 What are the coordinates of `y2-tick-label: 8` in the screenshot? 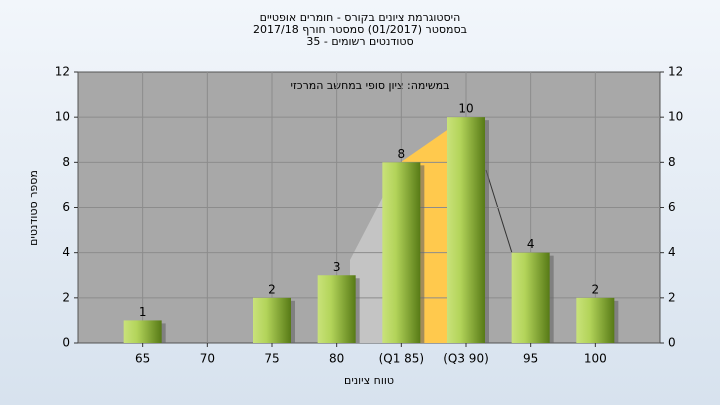 It's located at (672, 162).